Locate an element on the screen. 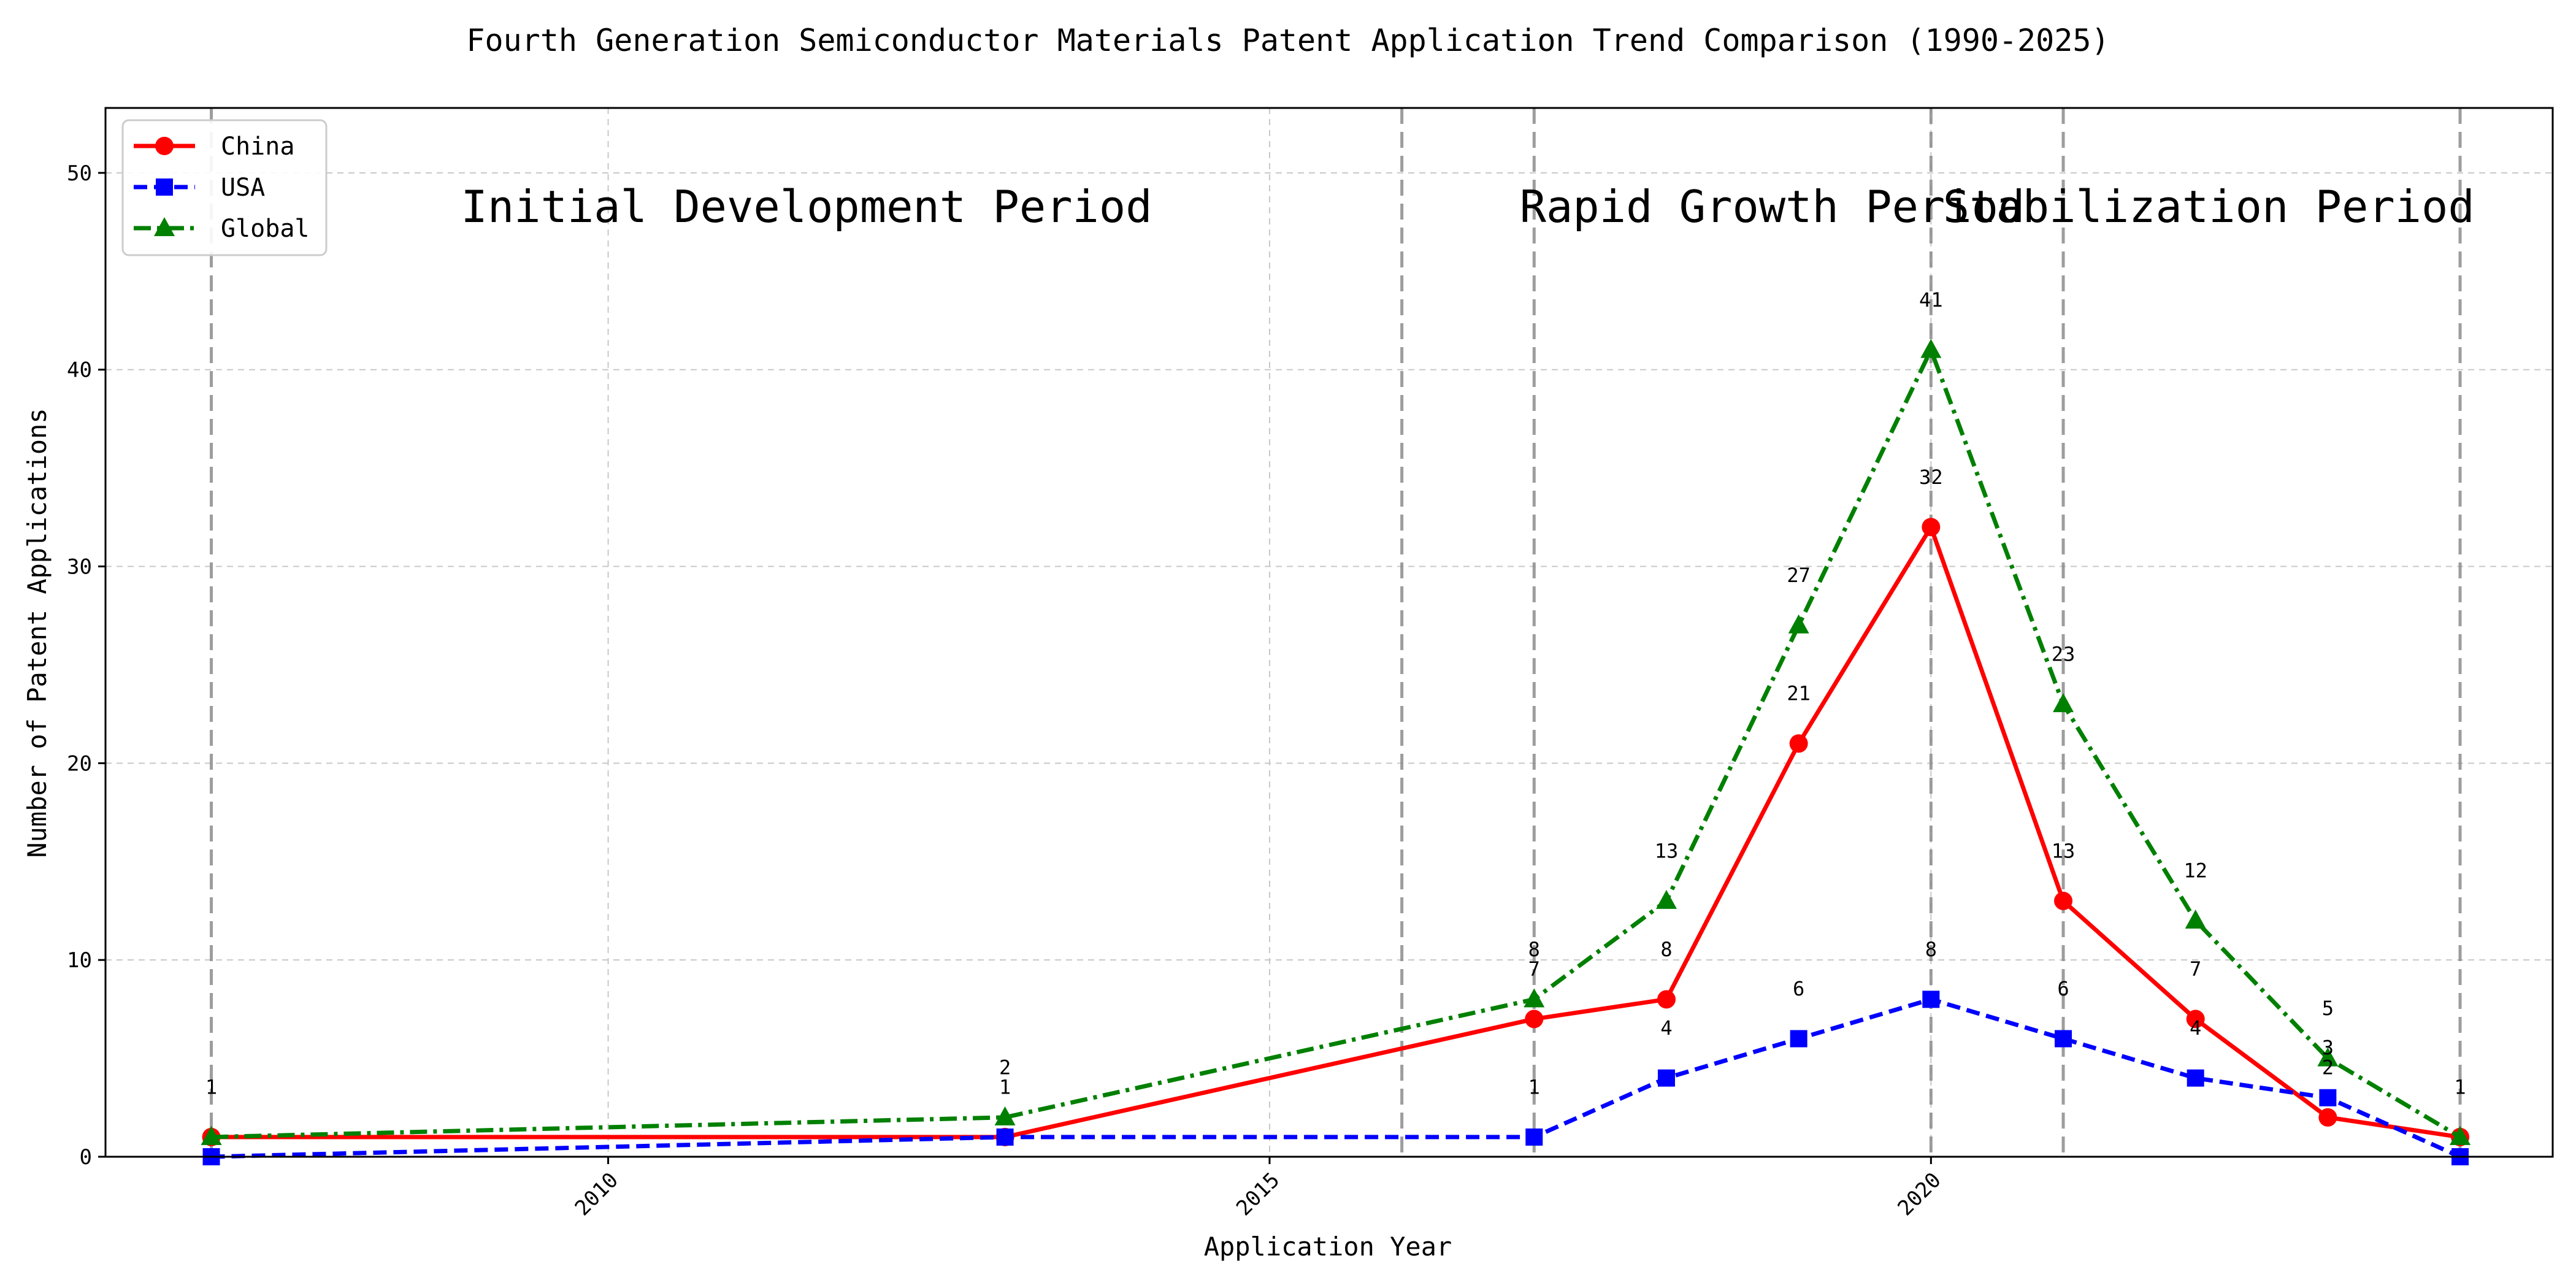 The width and height of the screenshot is (2576, 1288). data-label: 27 is located at coordinates (1799, 575).